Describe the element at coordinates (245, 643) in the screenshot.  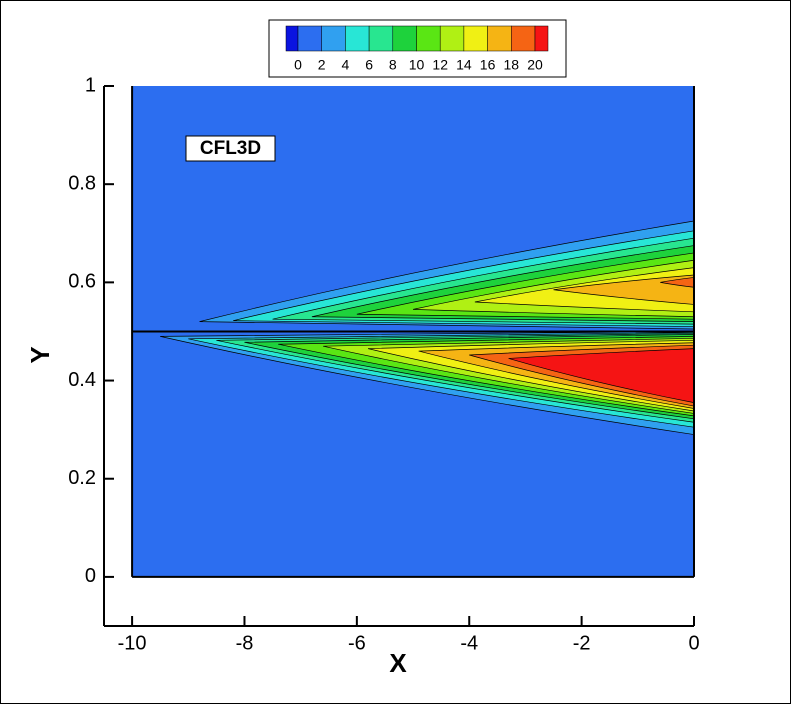
I see `x-tick-label: -8` at that location.